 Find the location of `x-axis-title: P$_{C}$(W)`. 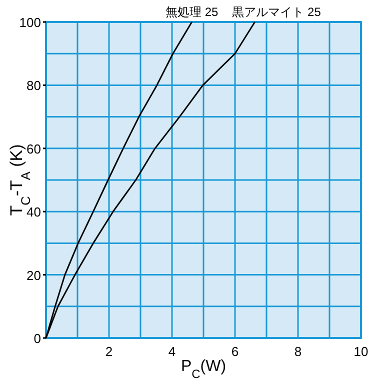

x-axis-title: P$_{C}$(W) is located at coordinates (203, 369).